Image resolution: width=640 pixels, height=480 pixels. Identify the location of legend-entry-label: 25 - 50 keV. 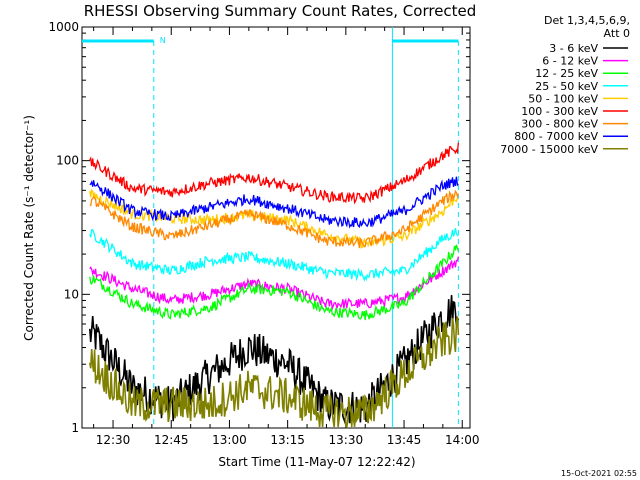
(566, 86).